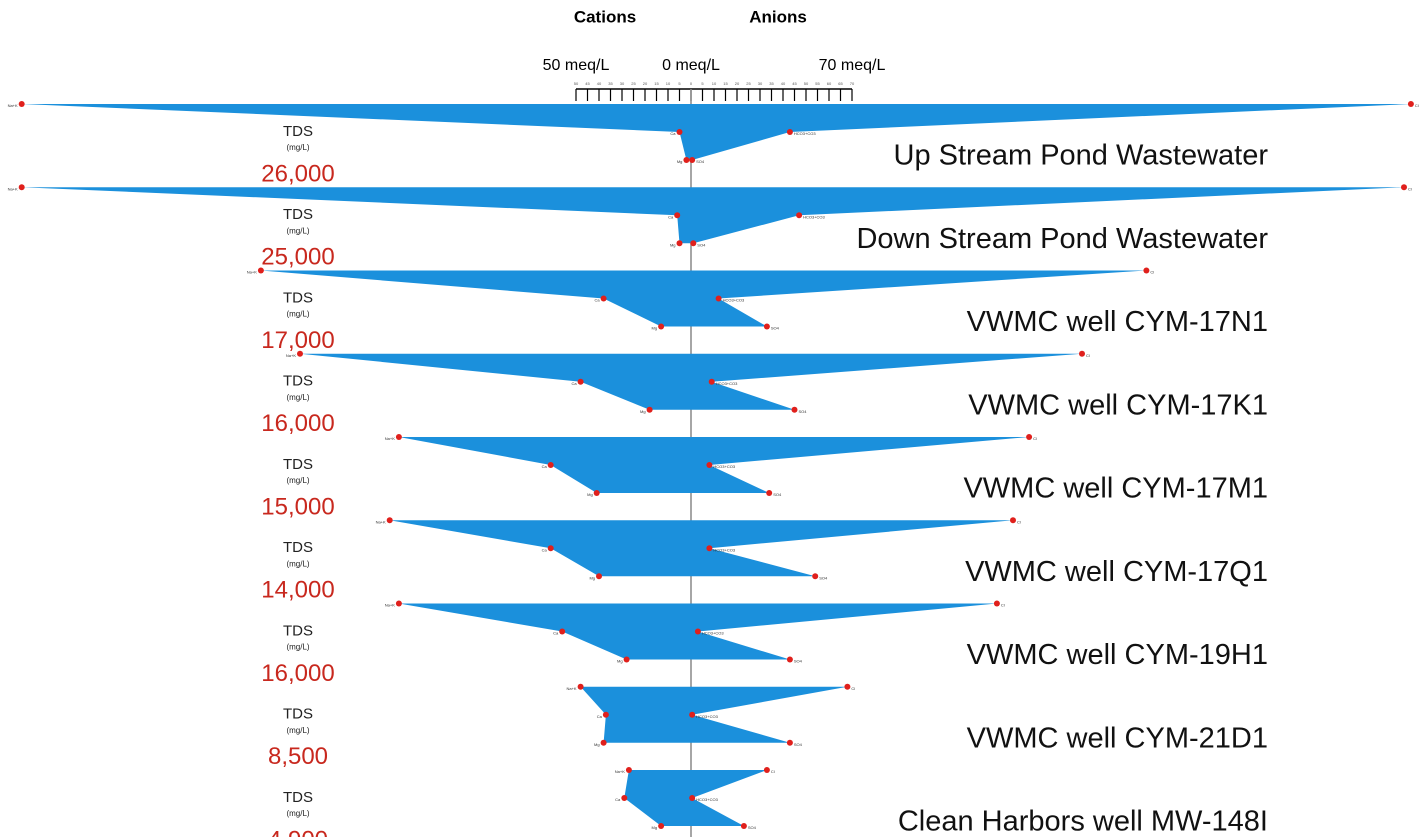  I want to click on tick-label: 35, so click(610, 83).